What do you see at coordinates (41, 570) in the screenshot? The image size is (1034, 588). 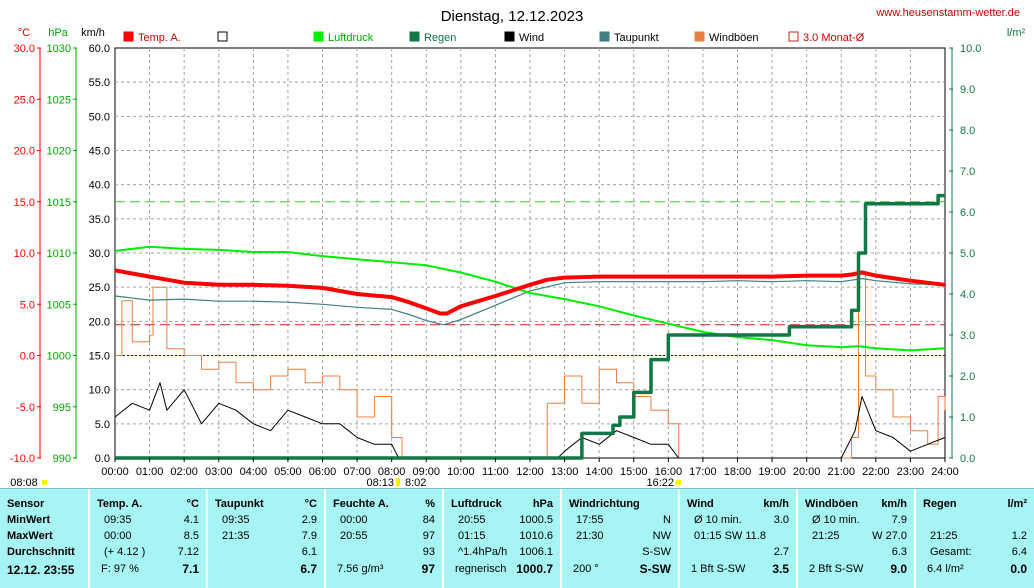 I see `stats-foot-label: 12.12. 23:55` at bounding box center [41, 570].